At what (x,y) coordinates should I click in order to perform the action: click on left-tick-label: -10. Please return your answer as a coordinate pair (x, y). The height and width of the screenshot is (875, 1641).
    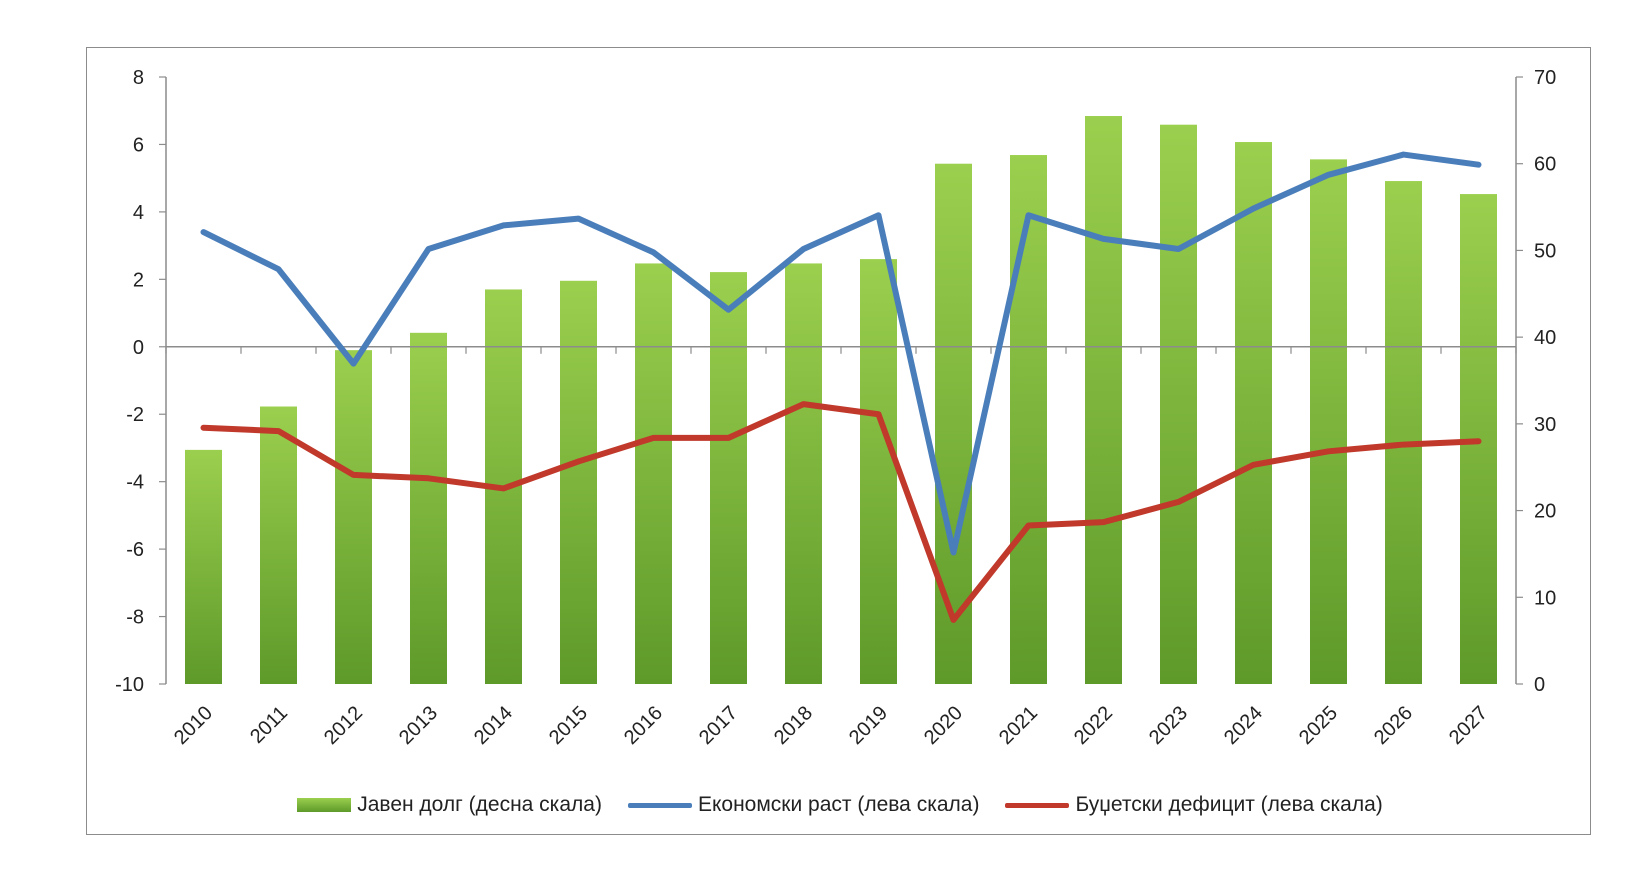
    Looking at the image, I should click on (129, 685).